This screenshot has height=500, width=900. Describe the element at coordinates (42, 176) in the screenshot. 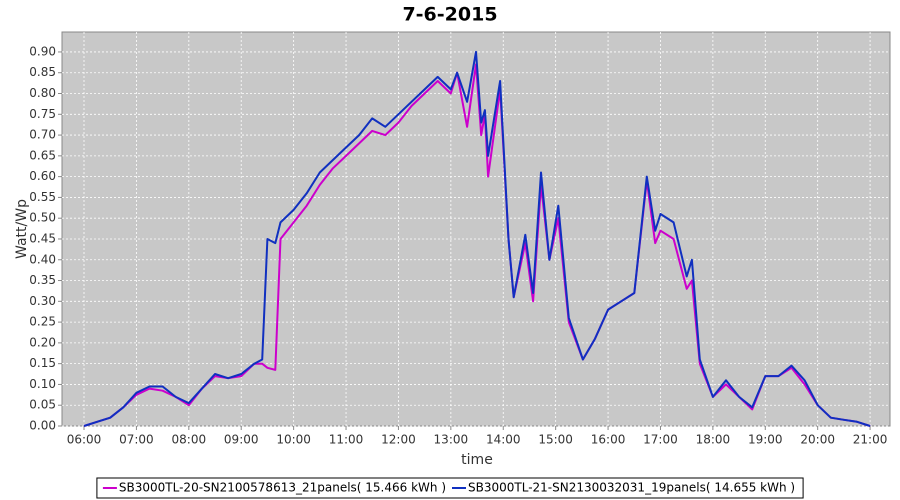

I see `y-tick-label: 0.60` at that location.